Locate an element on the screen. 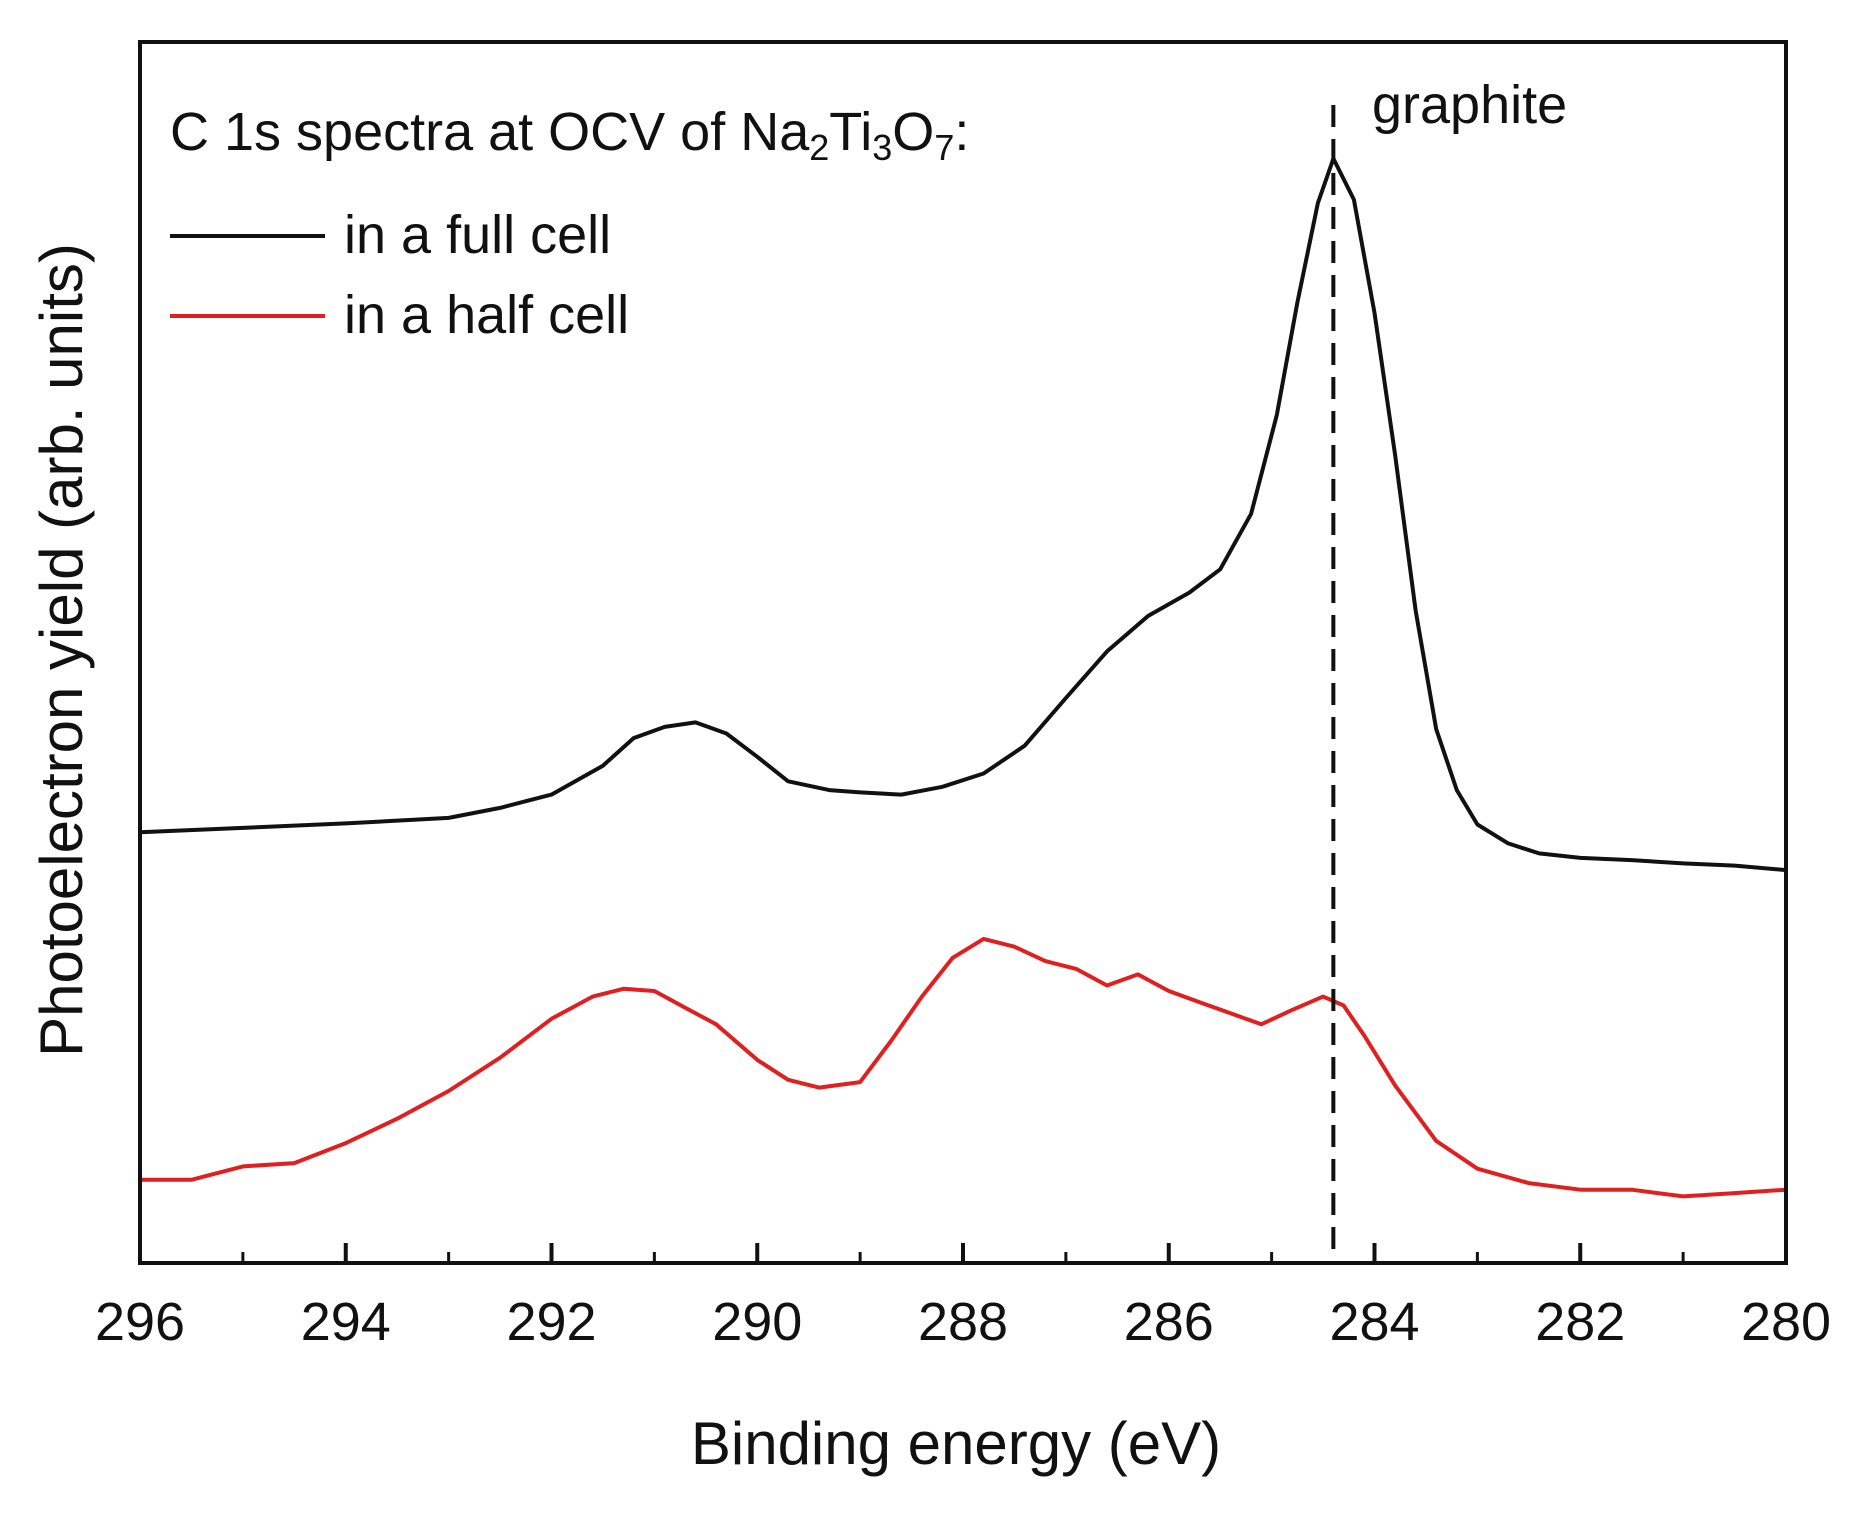 This screenshot has width=1872, height=1528. title-segment: O is located at coordinates (913, 132).